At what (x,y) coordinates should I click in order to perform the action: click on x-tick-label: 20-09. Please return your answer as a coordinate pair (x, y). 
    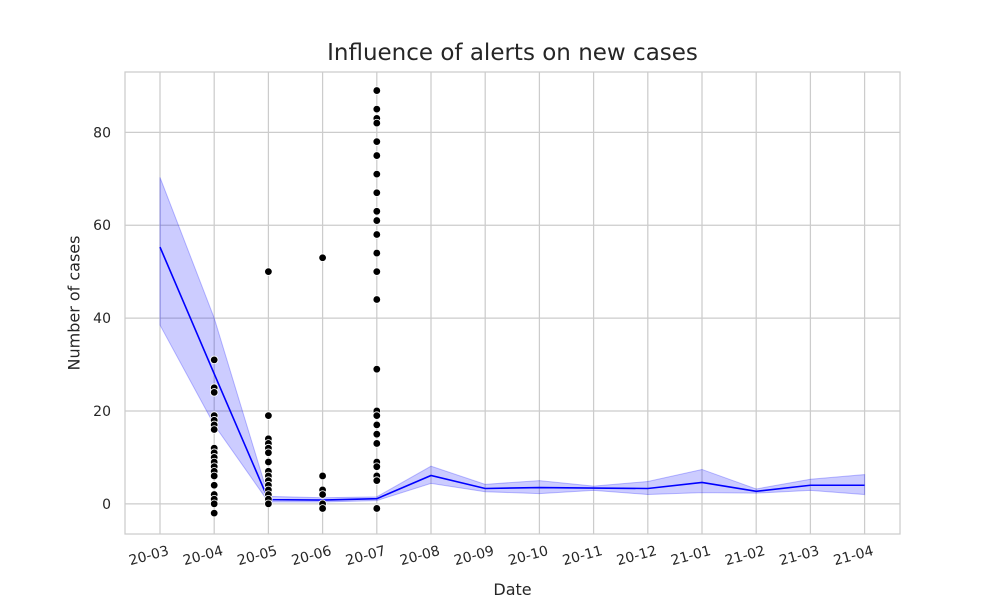
    Looking at the image, I should click on (473, 556).